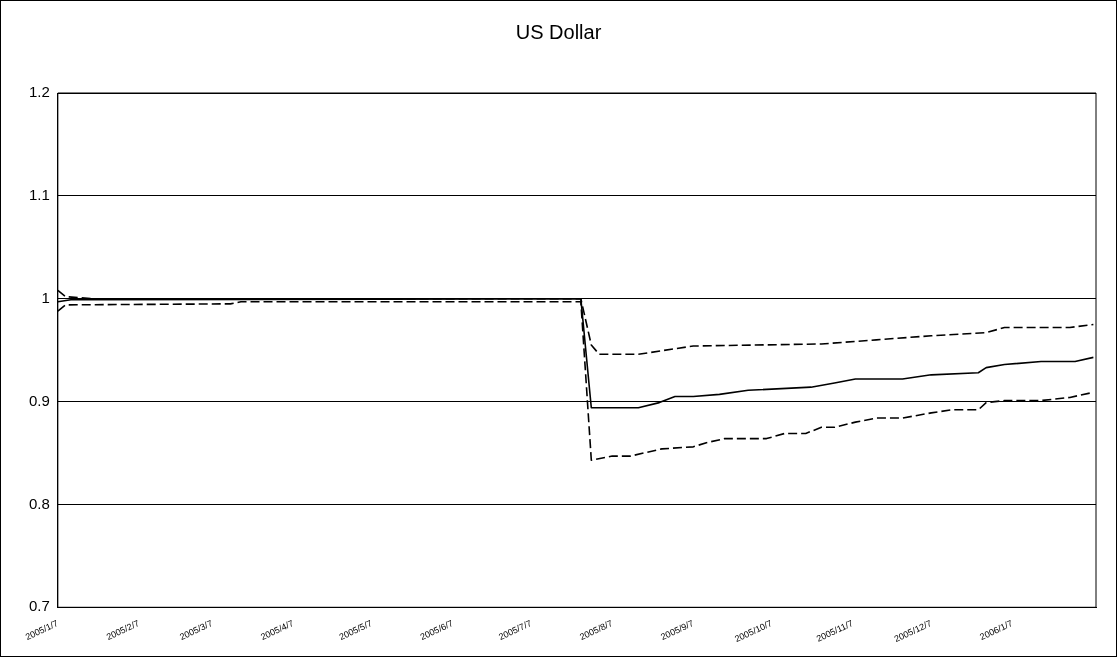  Describe the element at coordinates (39, 400) in the screenshot. I see `y-tick-label: 0.9` at that location.